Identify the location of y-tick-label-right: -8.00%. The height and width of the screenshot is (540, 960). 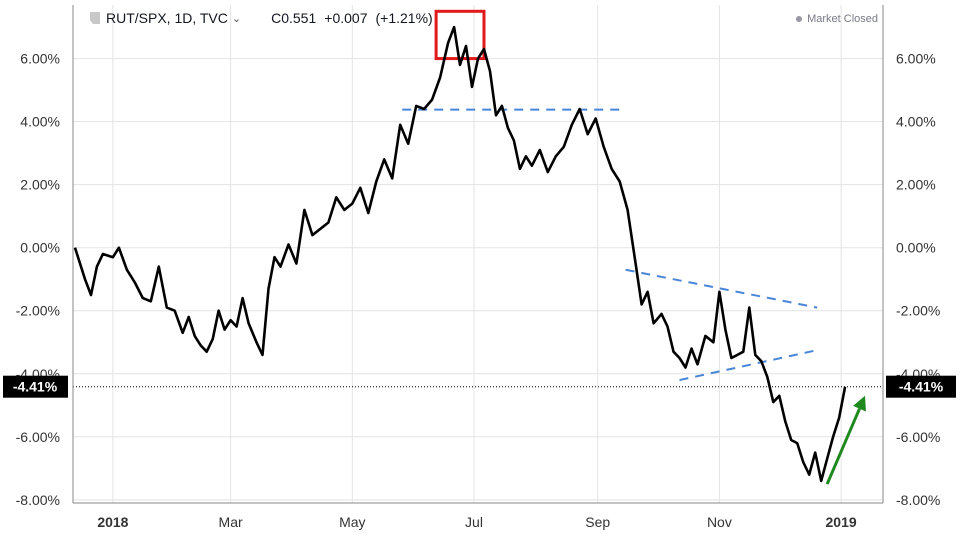
(918, 500).